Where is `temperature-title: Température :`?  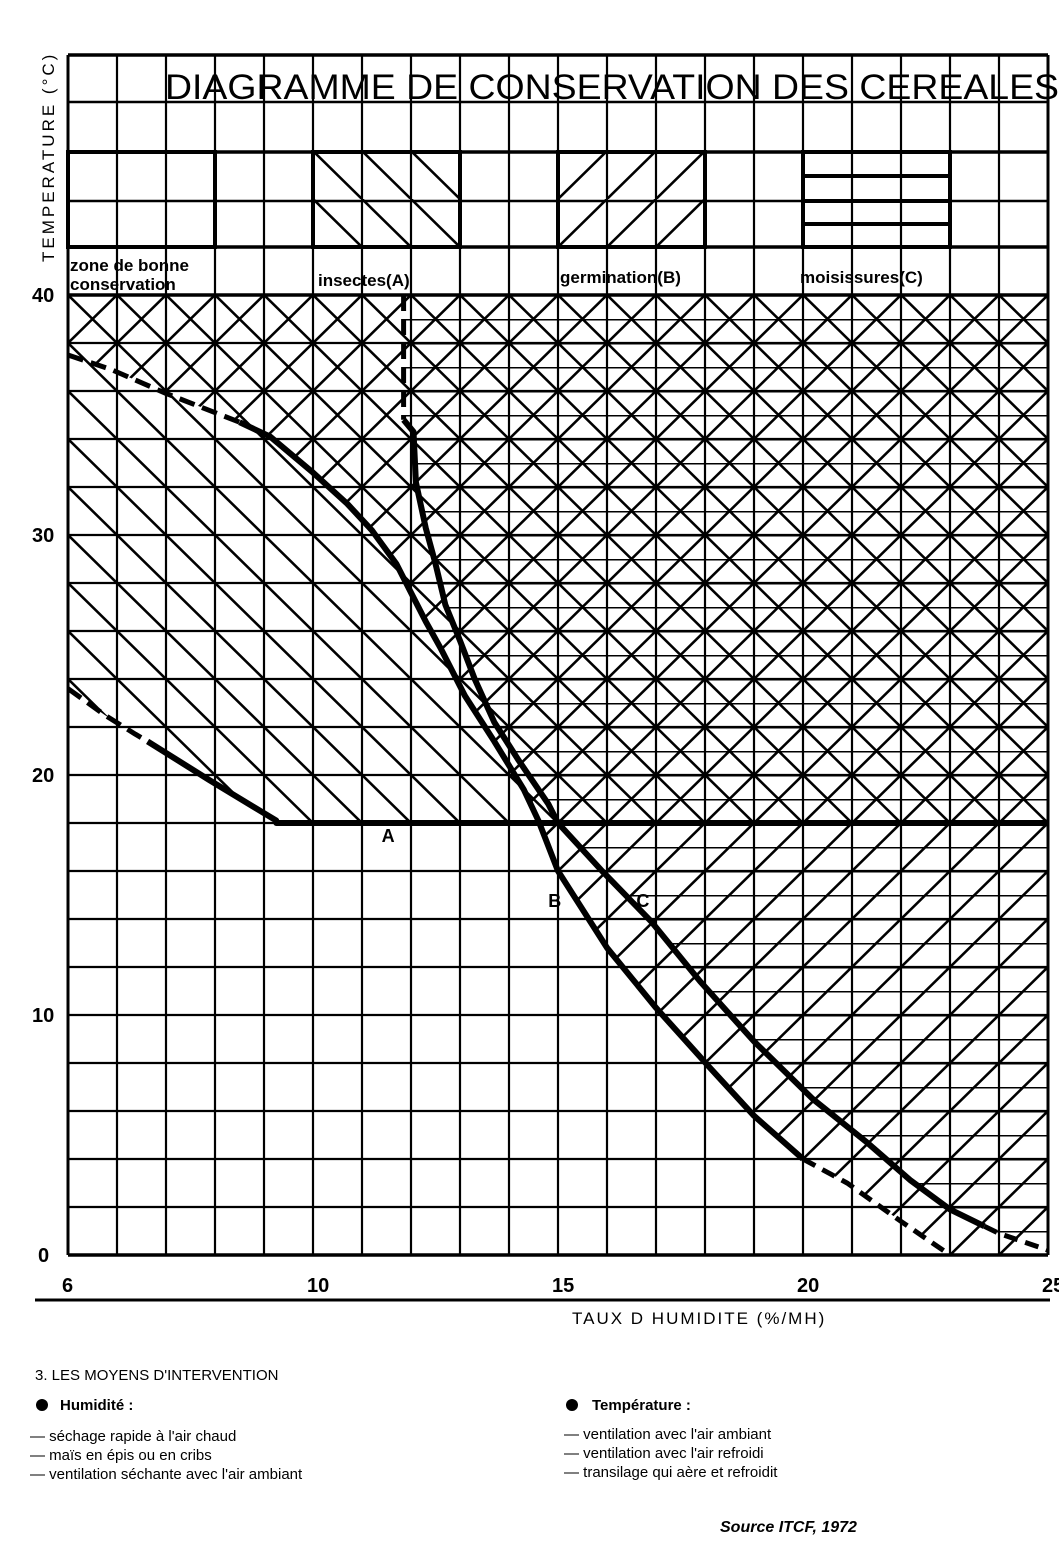 temperature-title: Température : is located at coordinates (641, 1405).